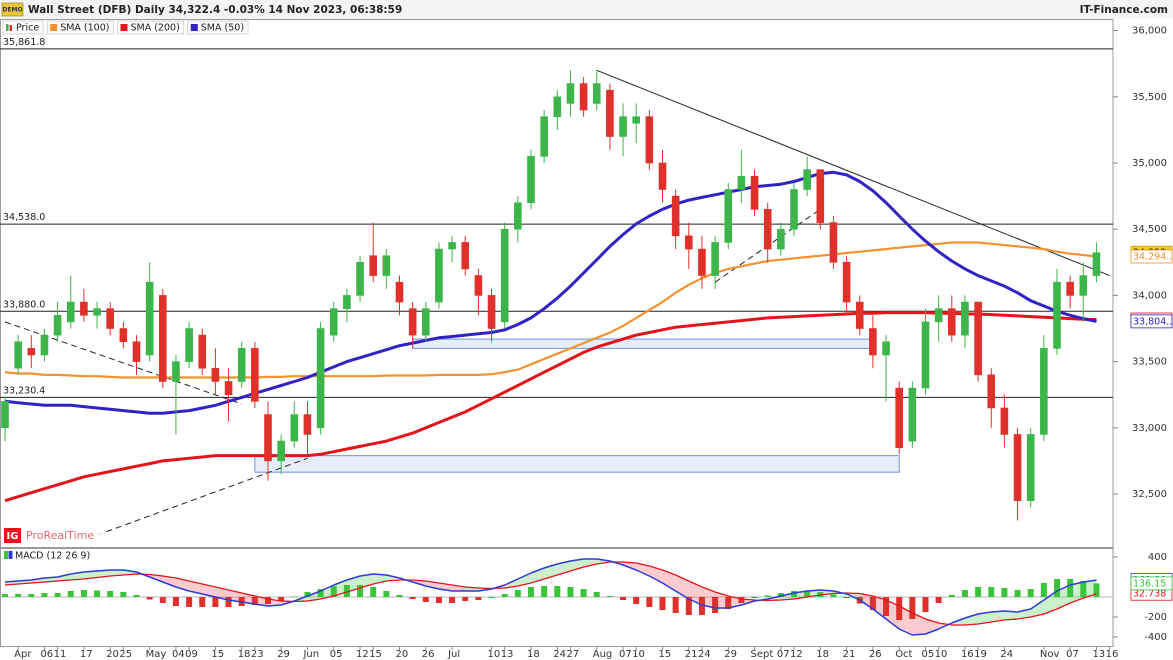 The image size is (1173, 660). I want to click on last-value-box, so click(1151, 321).